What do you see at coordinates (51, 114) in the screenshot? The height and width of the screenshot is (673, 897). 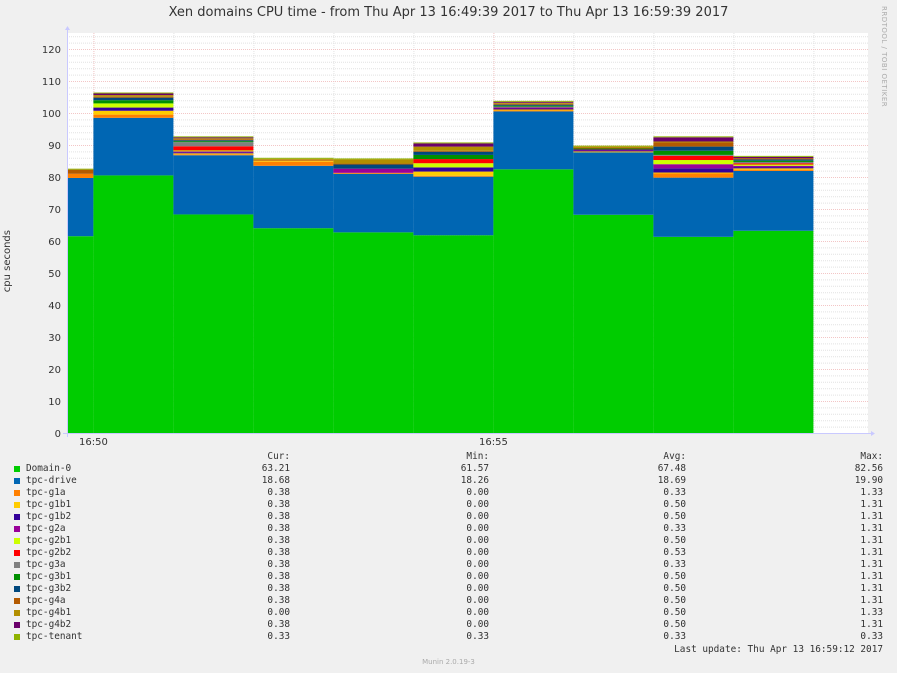 I see `y-tick-label: 100` at bounding box center [51, 114].